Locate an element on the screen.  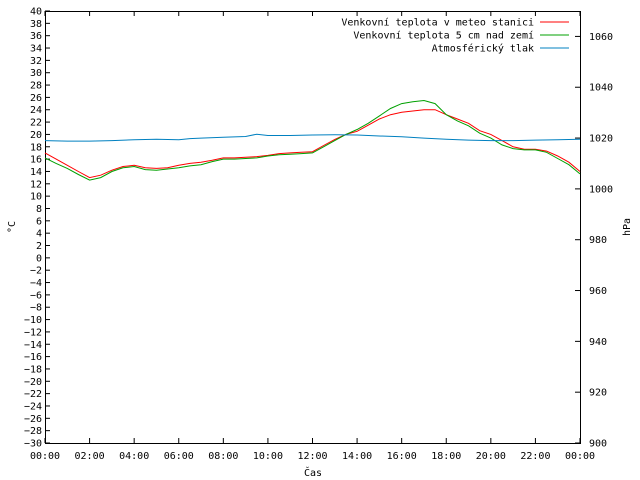
y-left-tick-label: 6 is located at coordinates (39, 221).